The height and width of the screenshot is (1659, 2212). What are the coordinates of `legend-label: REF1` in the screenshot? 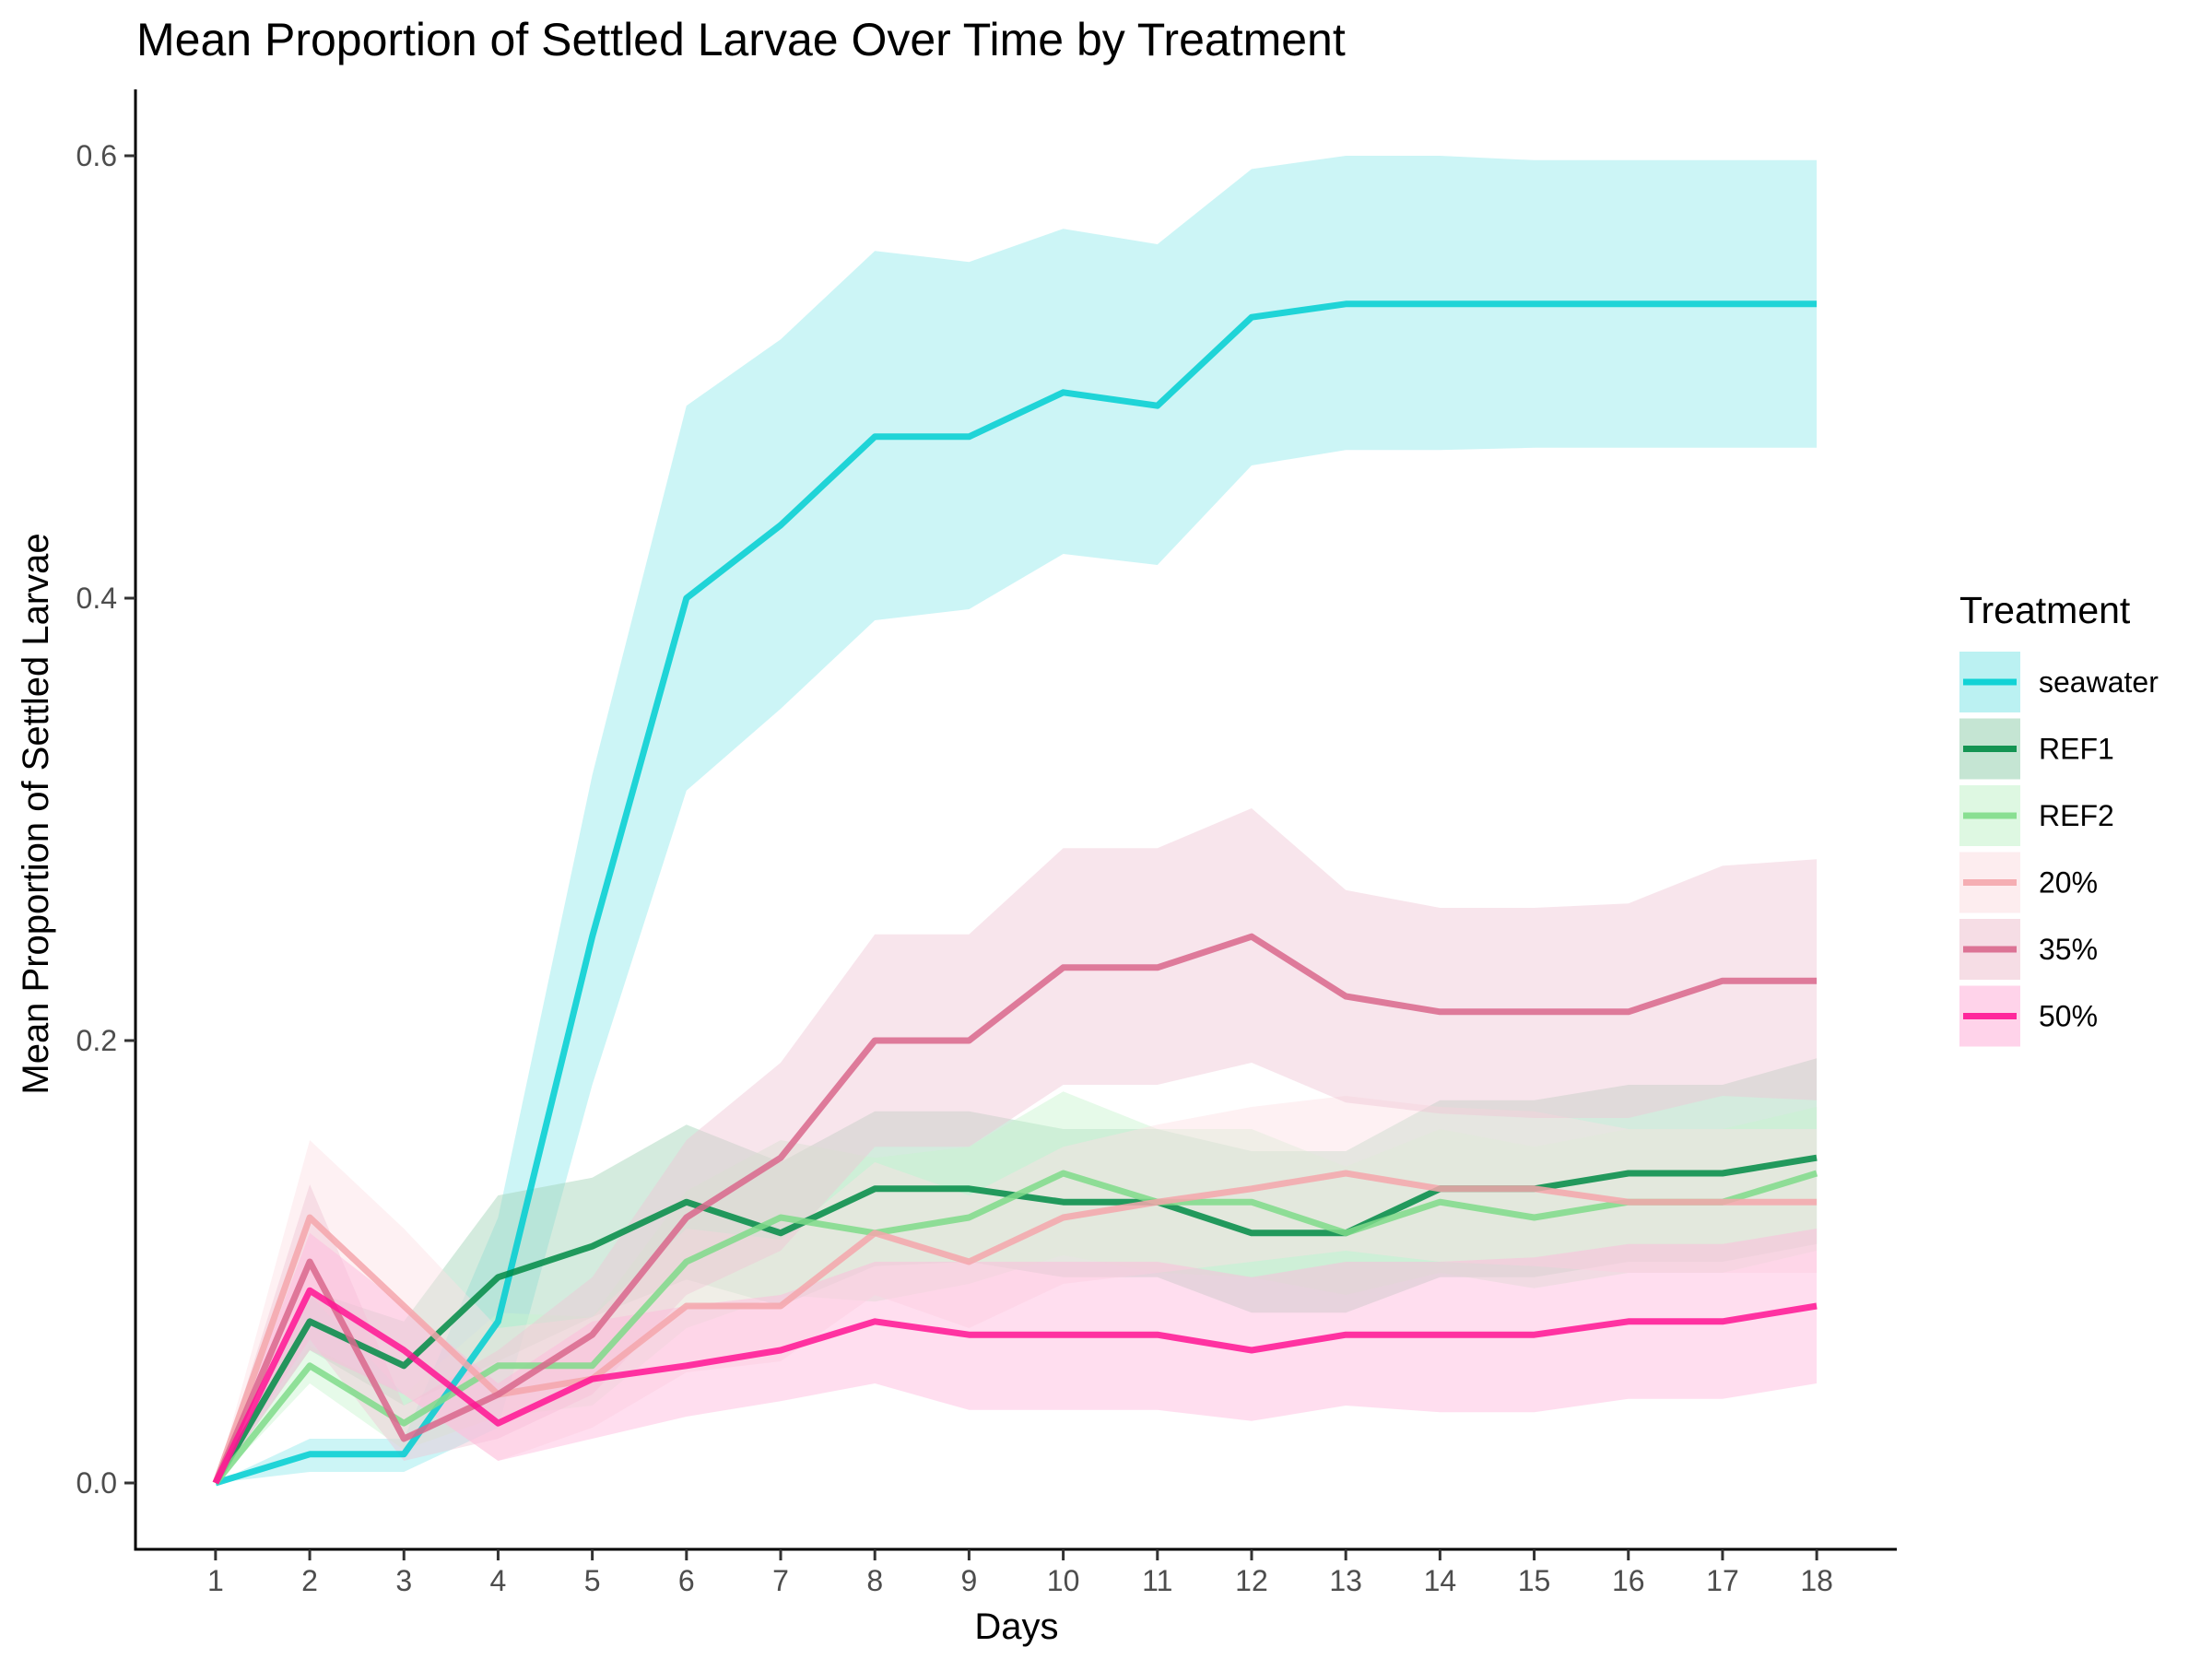 It's located at (2076, 749).